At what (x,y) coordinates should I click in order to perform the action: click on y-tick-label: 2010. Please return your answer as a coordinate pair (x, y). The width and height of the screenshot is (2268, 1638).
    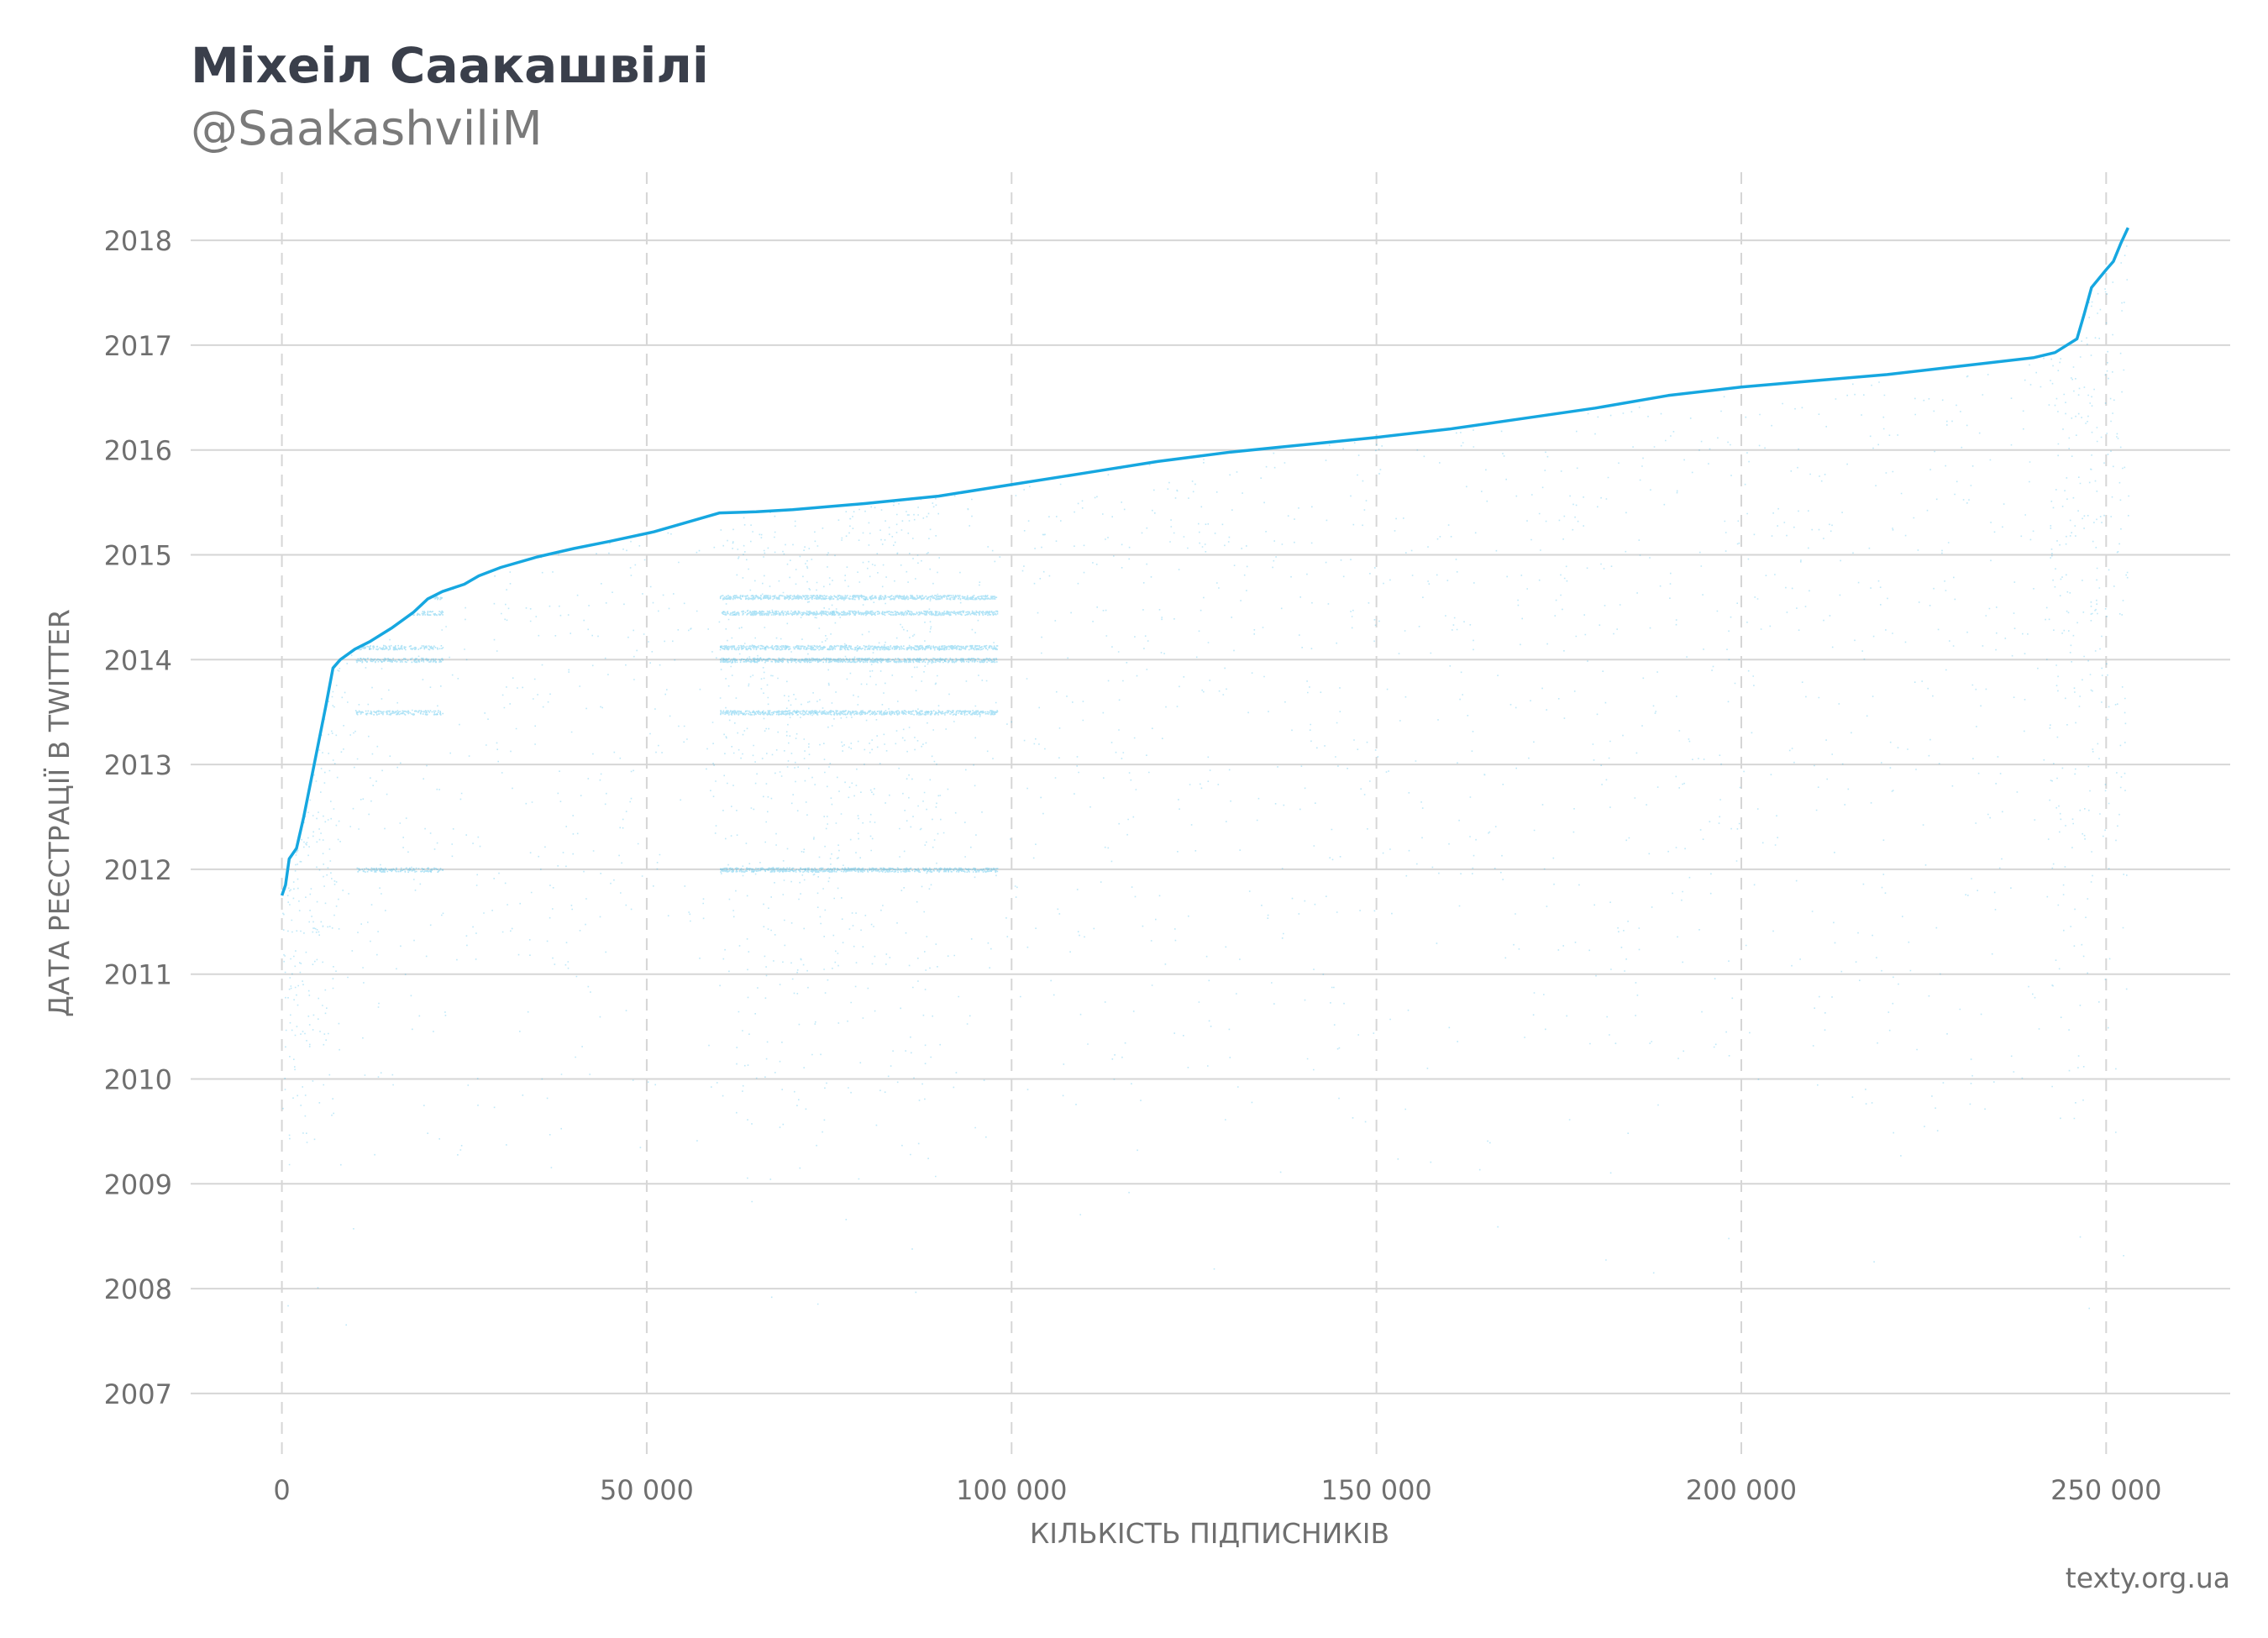
    Looking at the image, I should click on (138, 1079).